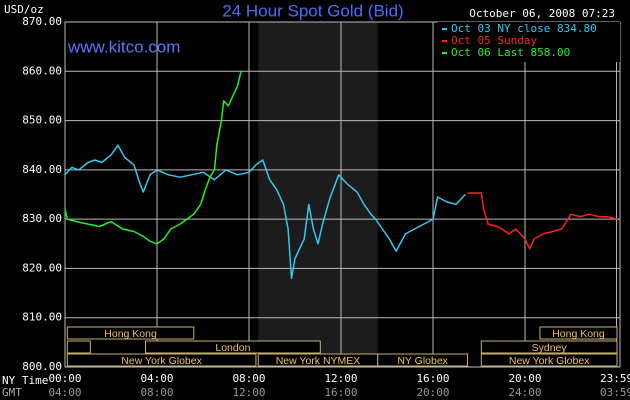 The height and width of the screenshot is (400, 630). What do you see at coordinates (248, 378) in the screenshot?
I see `x-tick-label: 08:00` at bounding box center [248, 378].